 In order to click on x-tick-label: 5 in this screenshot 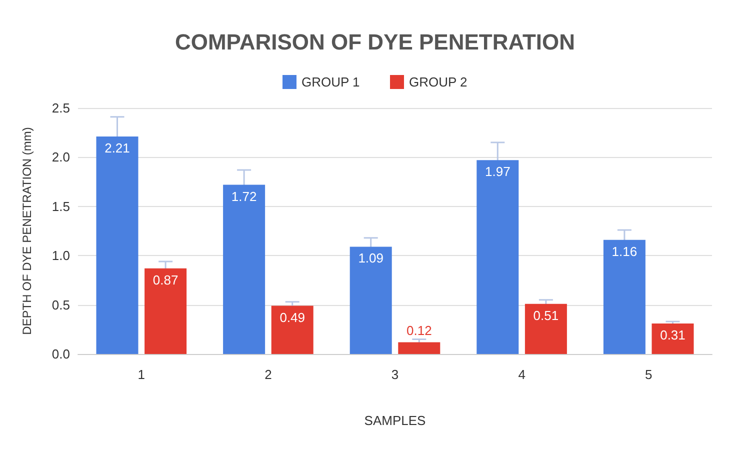, I will do `click(648, 374)`.